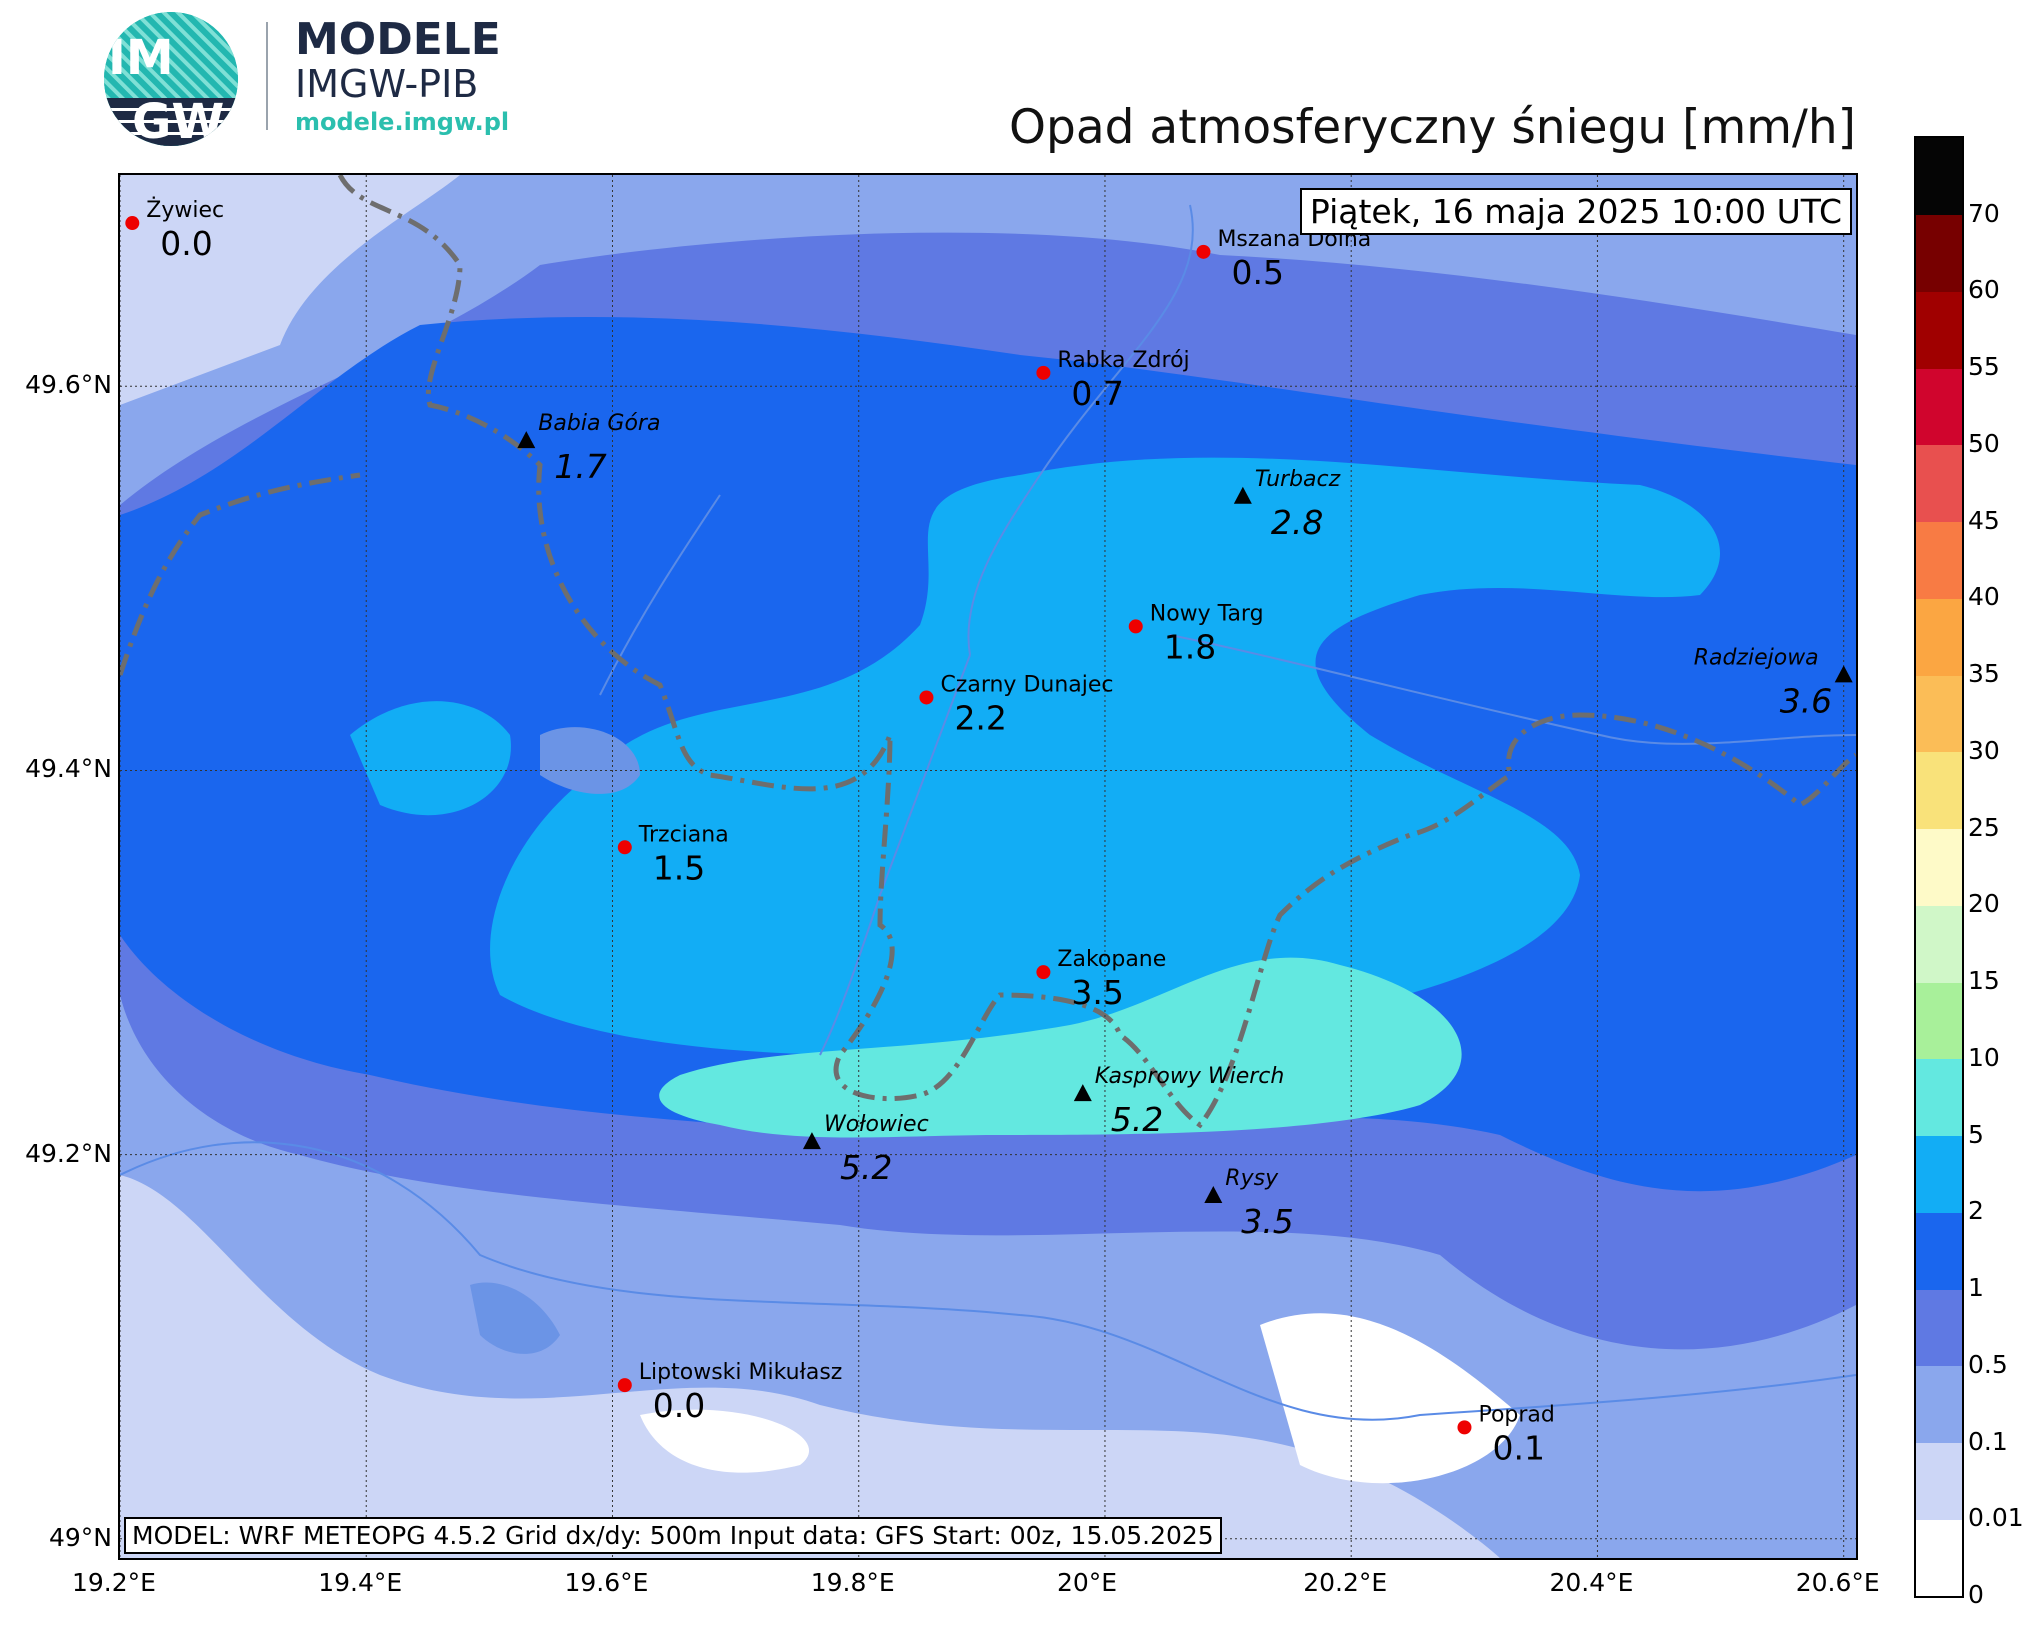  I want to click on colorbar, so click(1939, 867).